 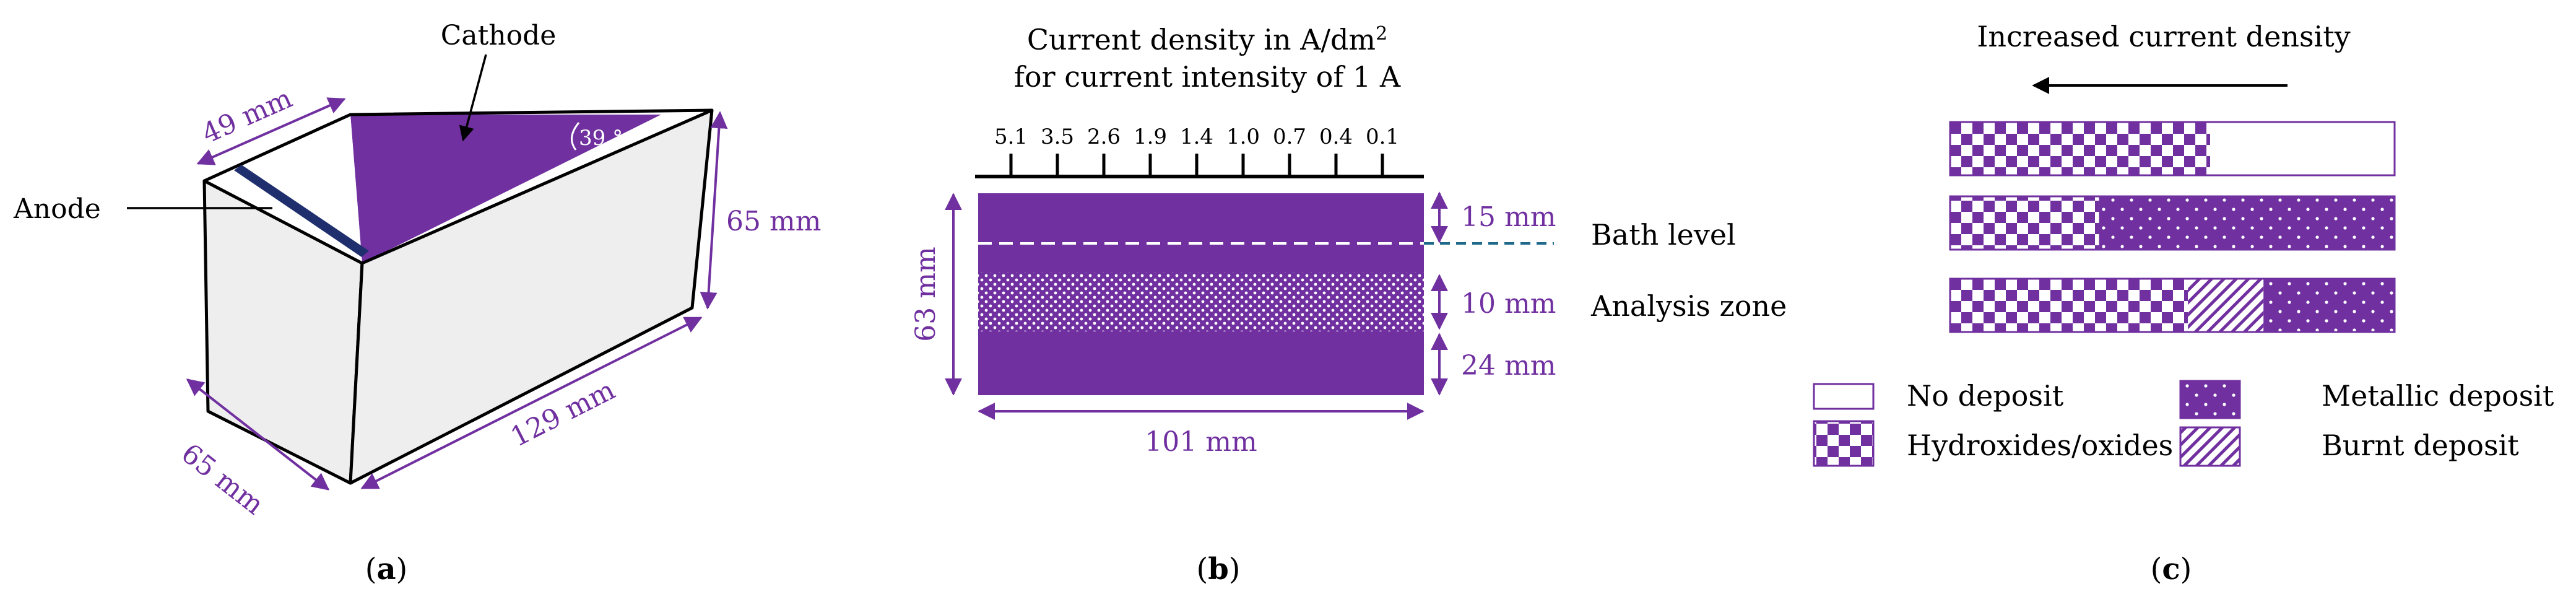 I want to click on tick-label: 5.1, so click(x=1011, y=136).